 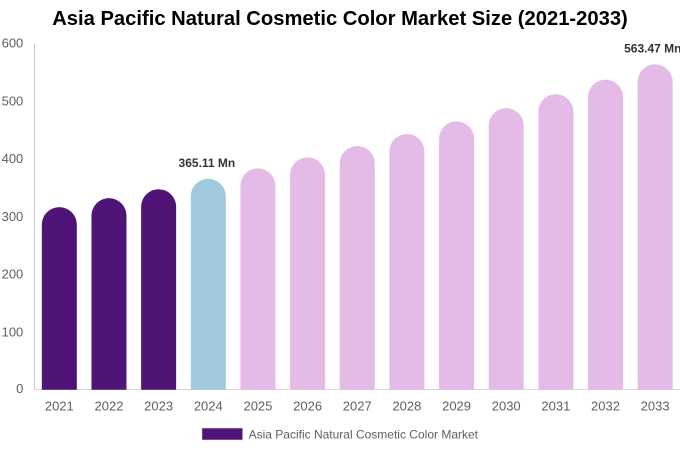 What do you see at coordinates (13, 274) in the screenshot?
I see `svg-text: 200` at bounding box center [13, 274].